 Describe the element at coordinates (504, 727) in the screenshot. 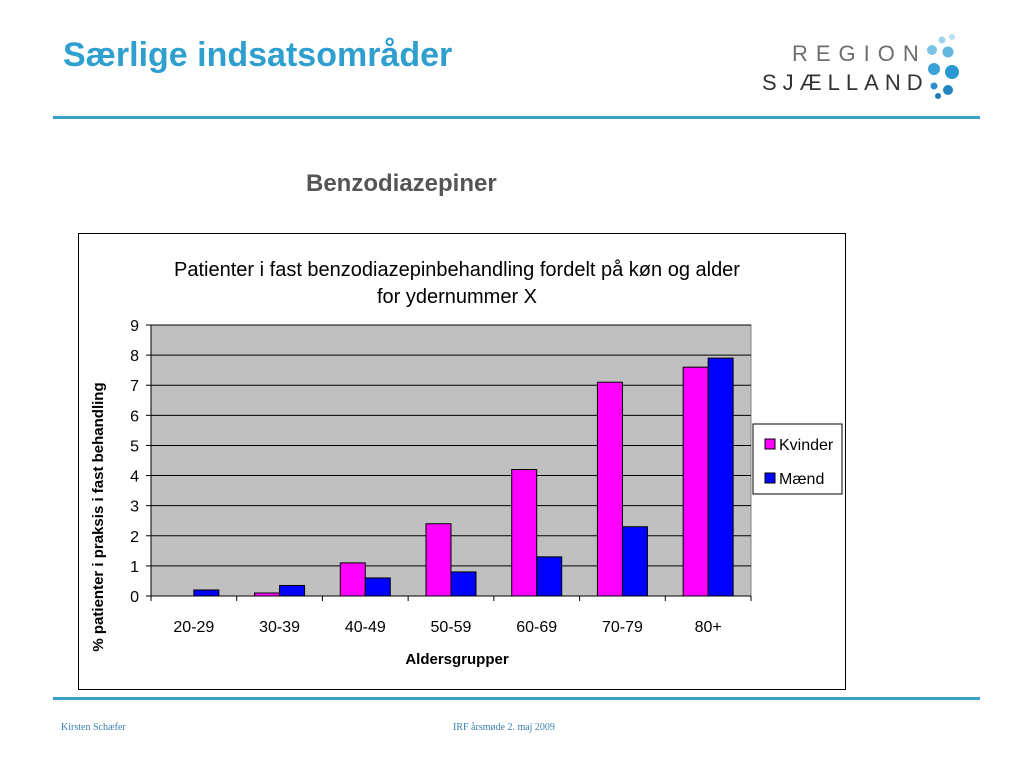

I see `footer-event: IRF årsmøde 2. maj 2009` at that location.